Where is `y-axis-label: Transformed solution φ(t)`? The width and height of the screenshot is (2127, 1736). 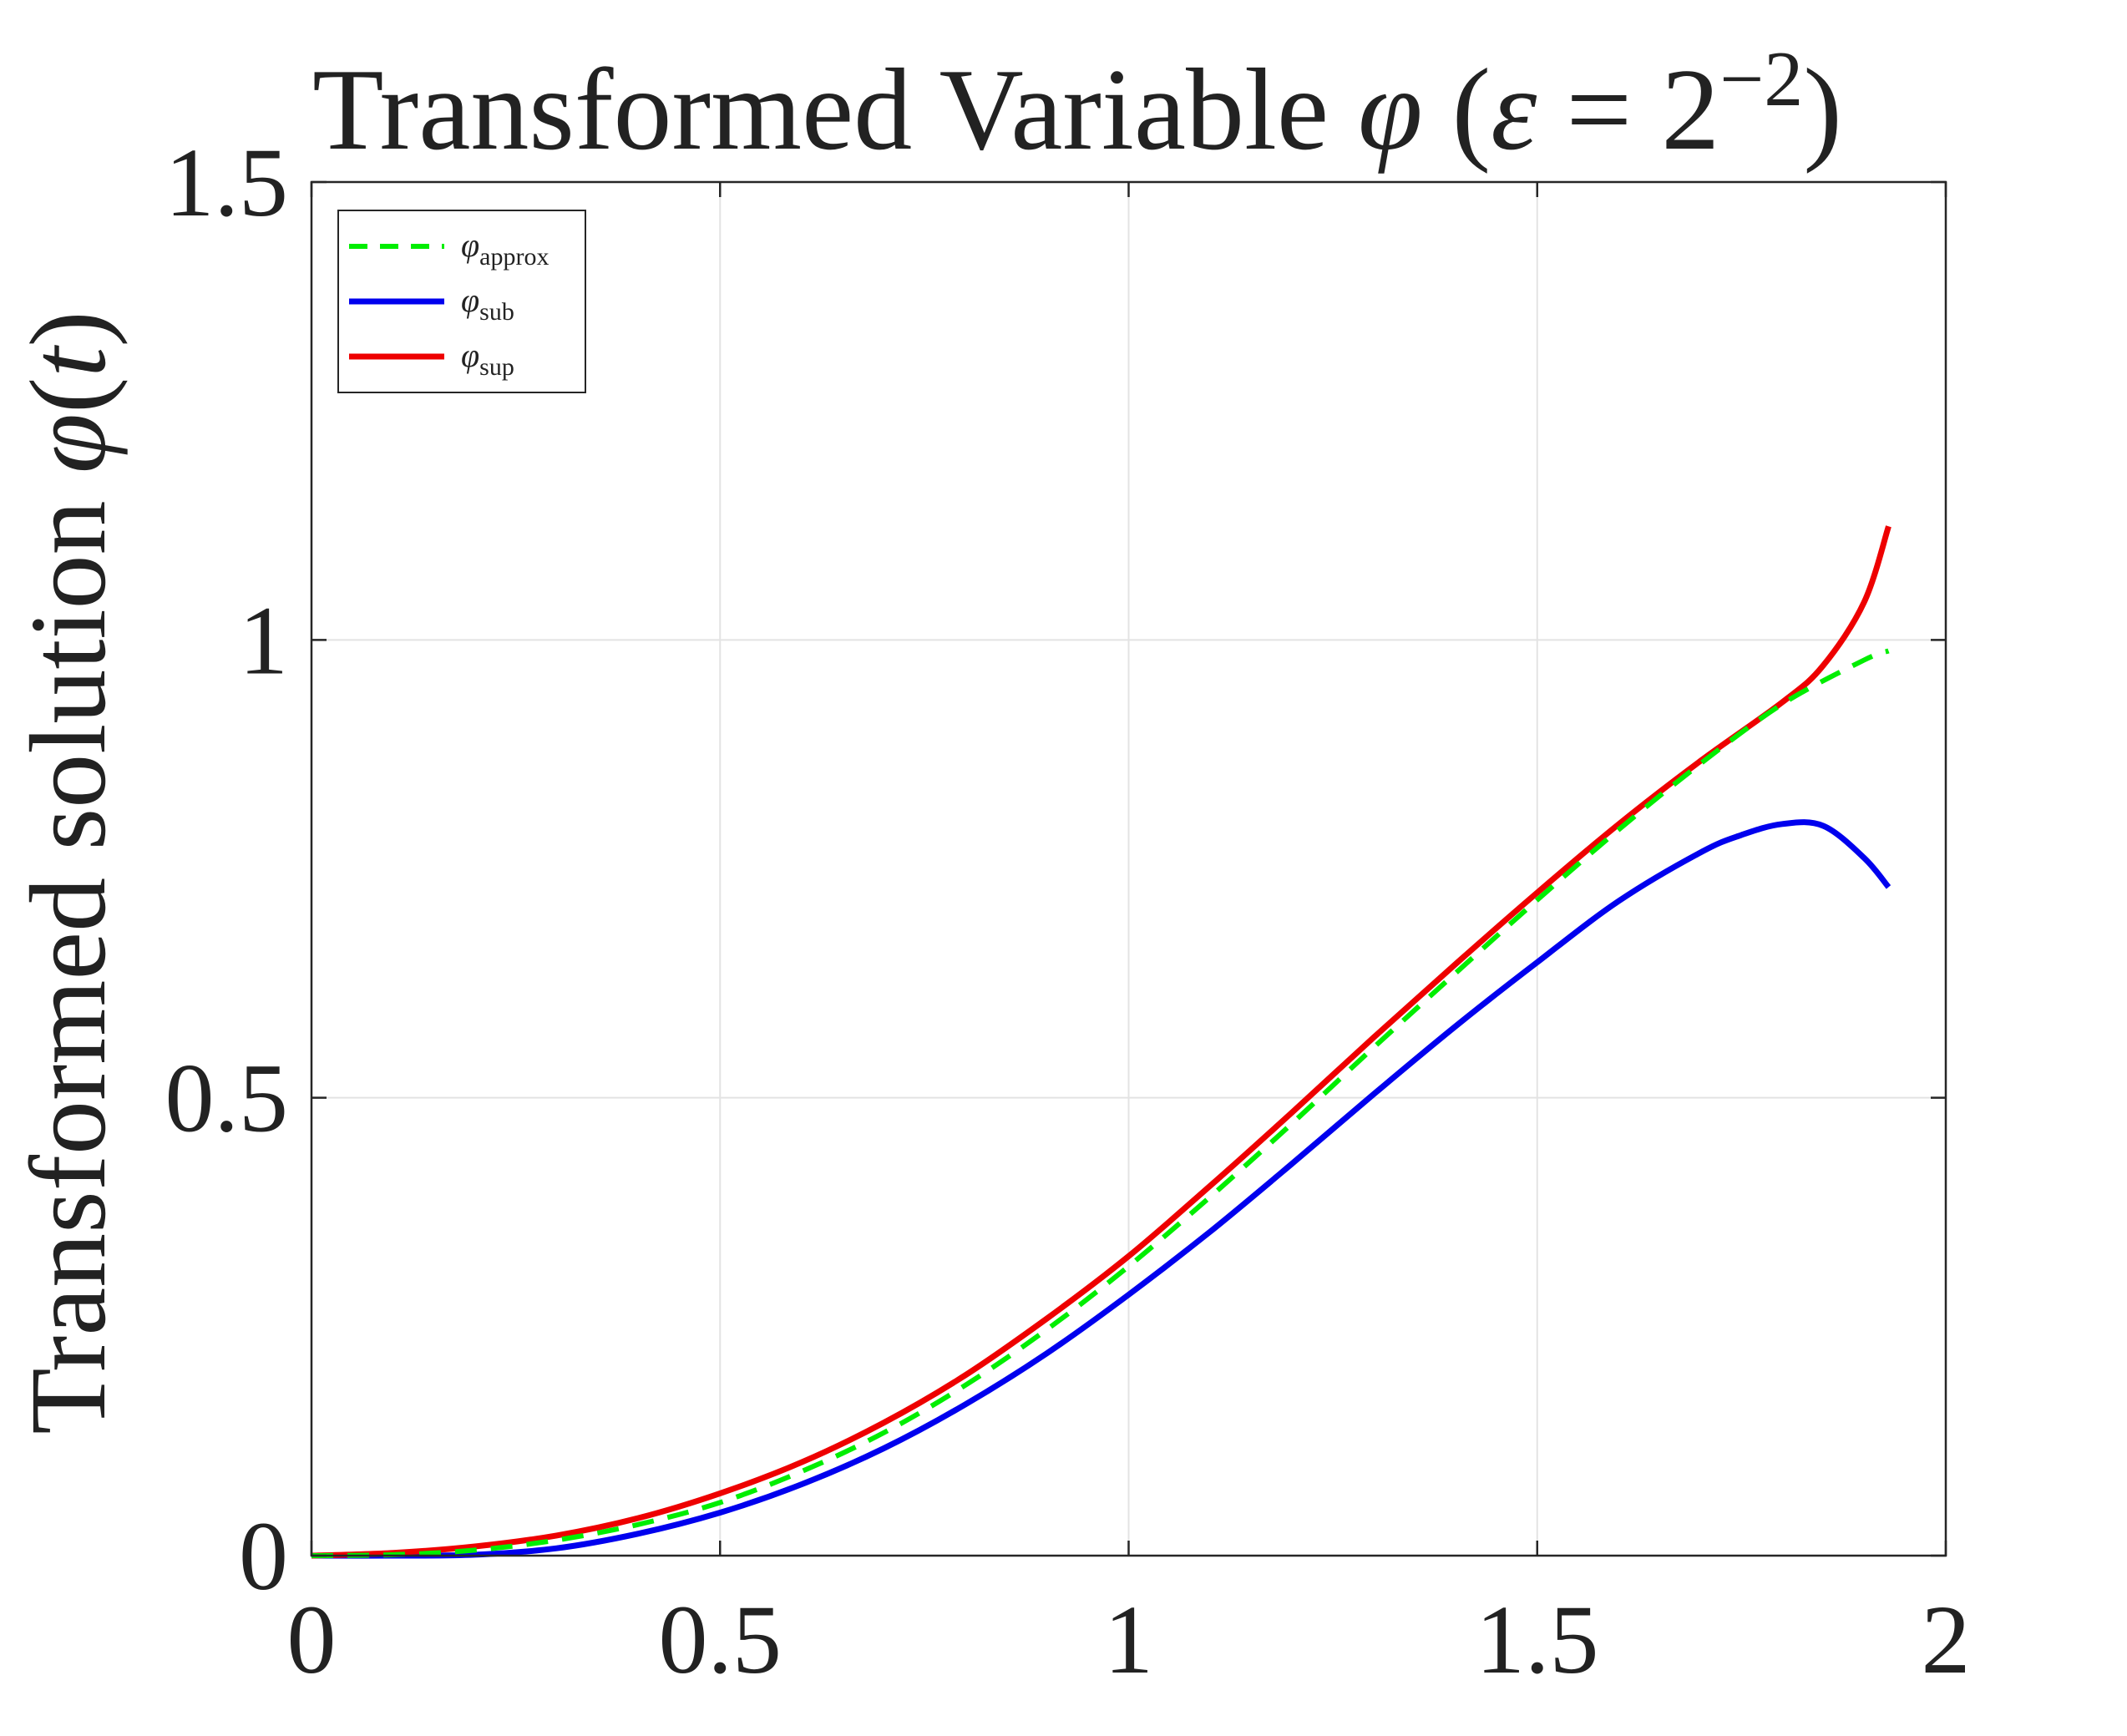 y-axis-label: Transformed solution φ(t) is located at coordinates (68, 872).